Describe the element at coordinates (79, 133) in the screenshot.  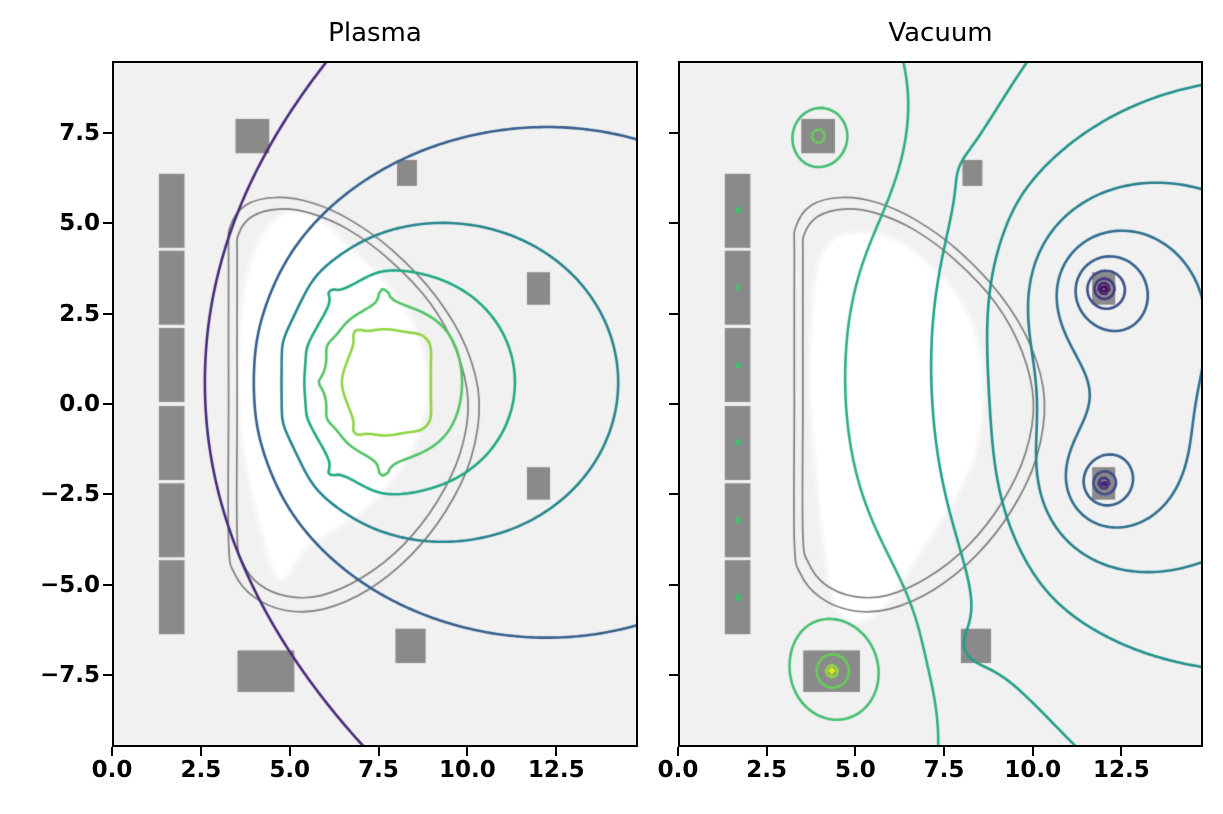
I see `y-tick-label: 7.5` at that location.